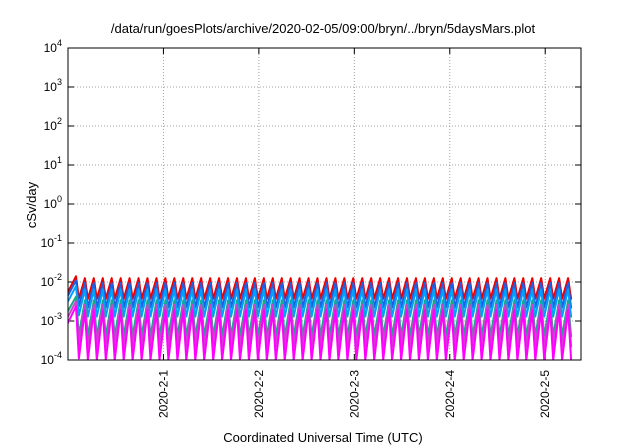 This screenshot has height=448, width=640. I want to click on y-tick-label: 10⁻¹, so click(51, 241).